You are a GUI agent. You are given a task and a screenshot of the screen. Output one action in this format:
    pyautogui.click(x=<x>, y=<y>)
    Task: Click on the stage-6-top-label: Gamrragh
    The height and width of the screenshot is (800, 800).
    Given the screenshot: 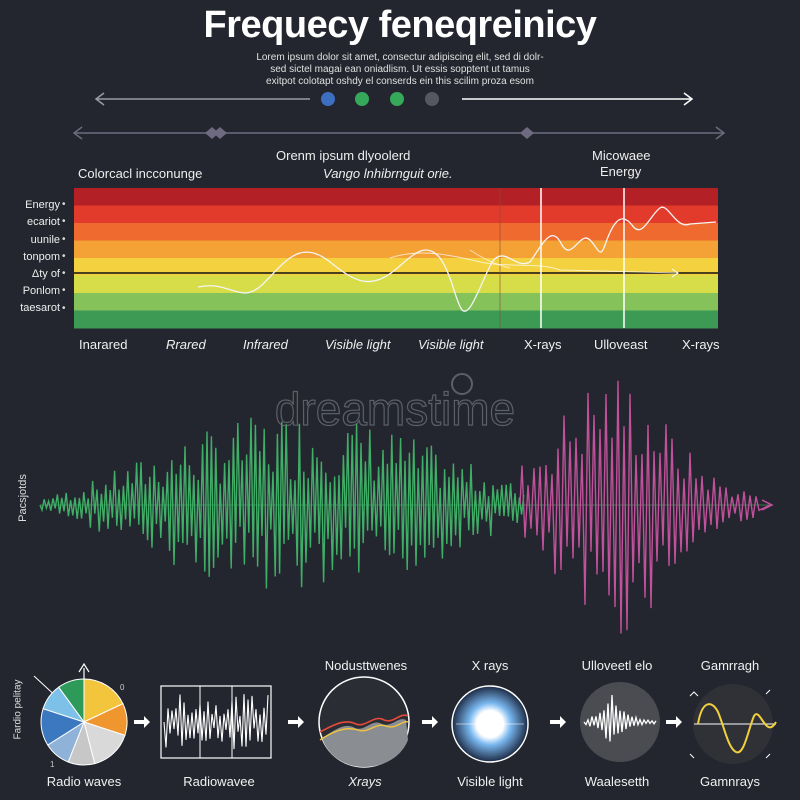 What is the action you would take?
    pyautogui.click(x=730, y=665)
    